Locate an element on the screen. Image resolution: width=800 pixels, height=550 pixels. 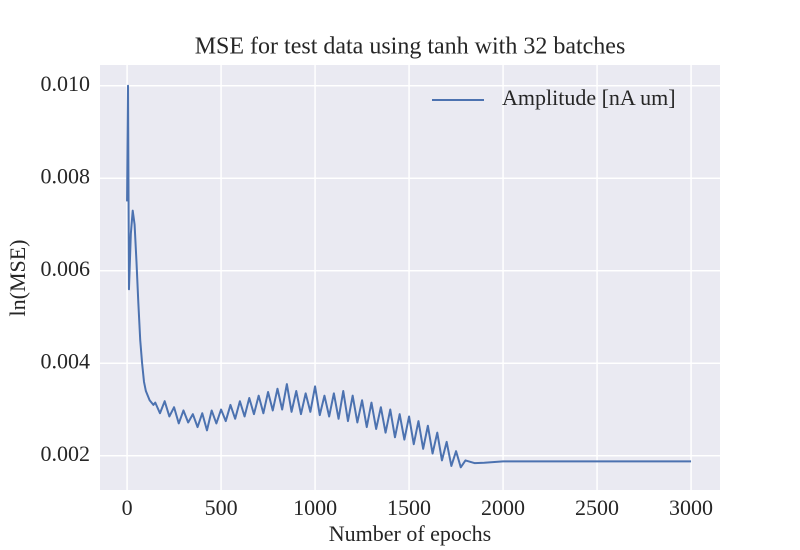
y-tick-label: 0.008 is located at coordinates (66, 175).